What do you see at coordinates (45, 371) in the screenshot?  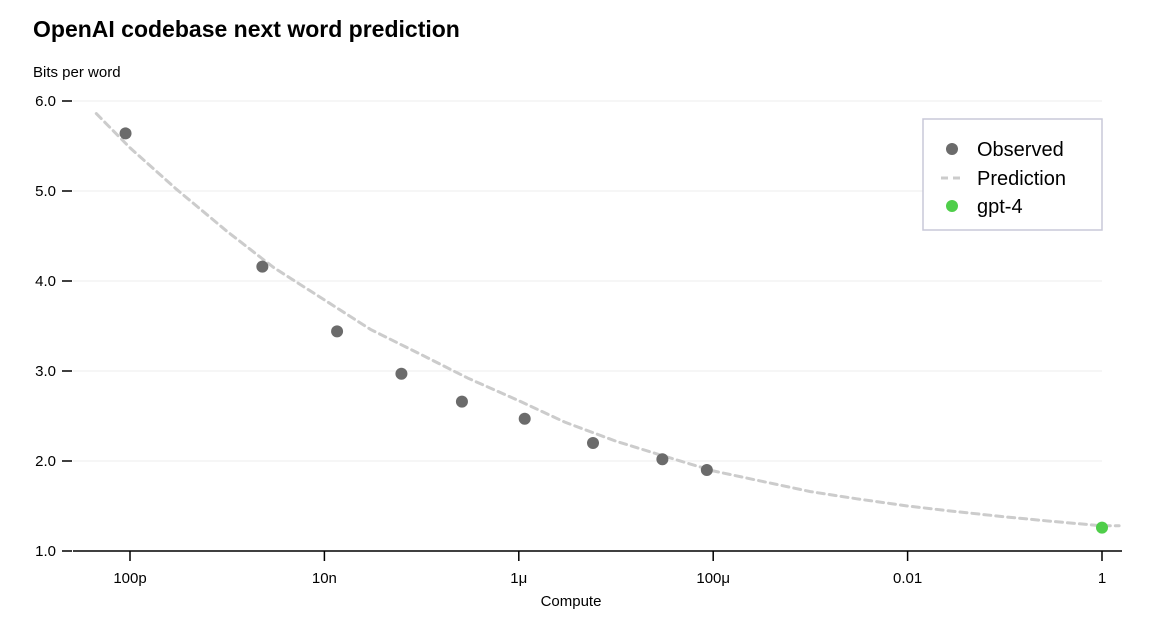 I see `y-tick-label: 3.0` at bounding box center [45, 371].